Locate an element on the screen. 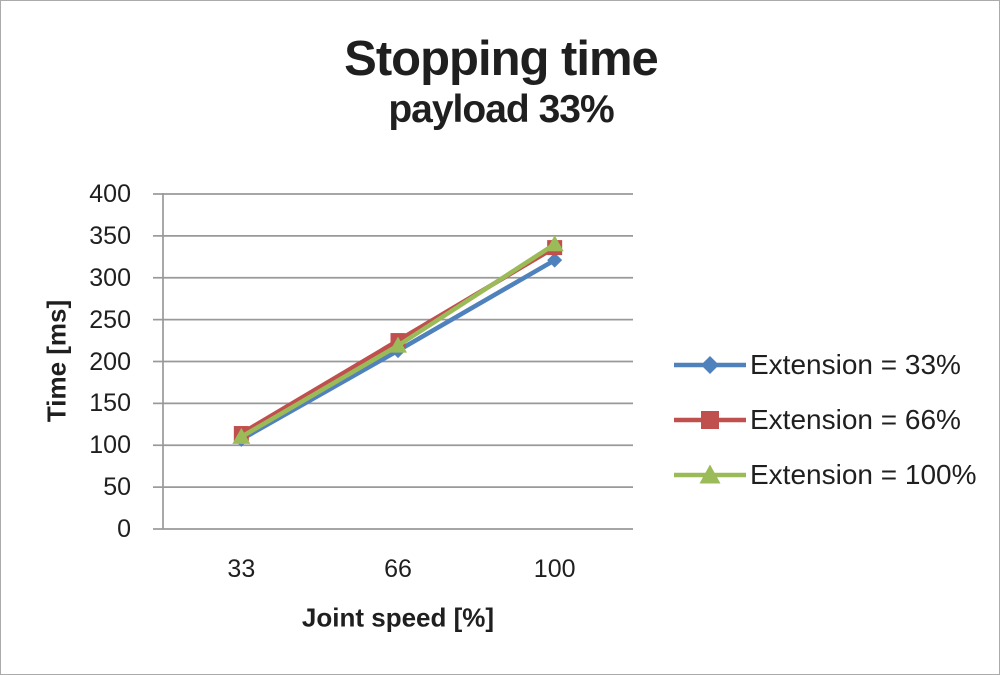 This screenshot has width=1000, height=675. chart-subtitle: payload 33% is located at coordinates (501, 109).